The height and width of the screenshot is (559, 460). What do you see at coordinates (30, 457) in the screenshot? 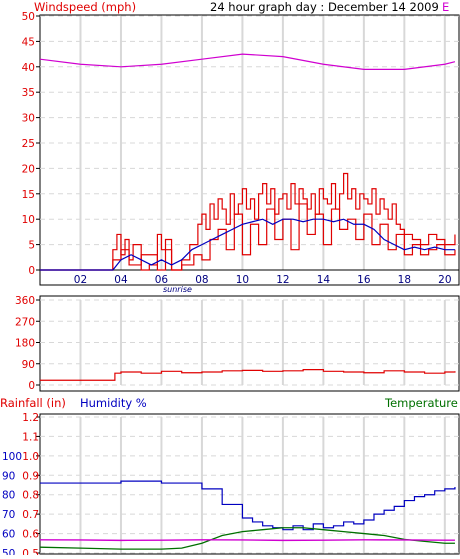
I see `rainfall-y-tick-label: 1.0` at bounding box center [30, 457].